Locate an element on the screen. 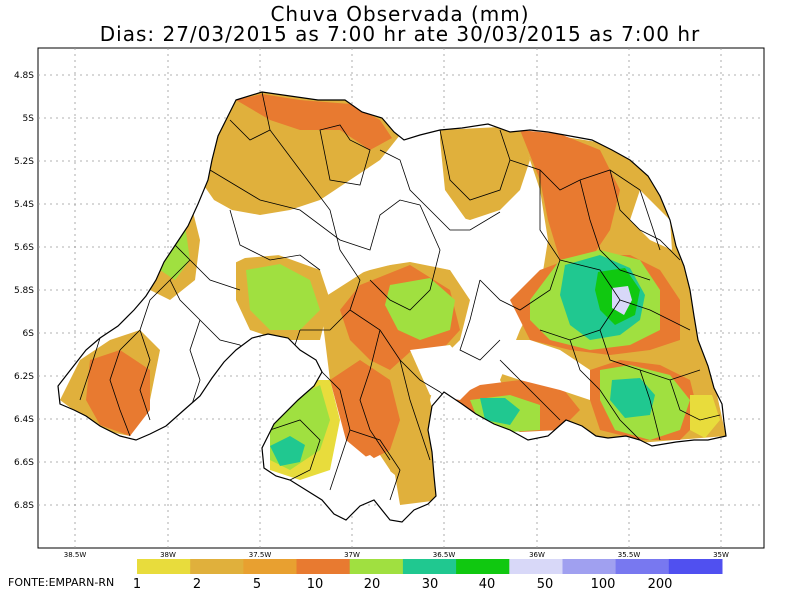 The width and height of the screenshot is (800, 600). legend-colorbar is located at coordinates (430, 566).